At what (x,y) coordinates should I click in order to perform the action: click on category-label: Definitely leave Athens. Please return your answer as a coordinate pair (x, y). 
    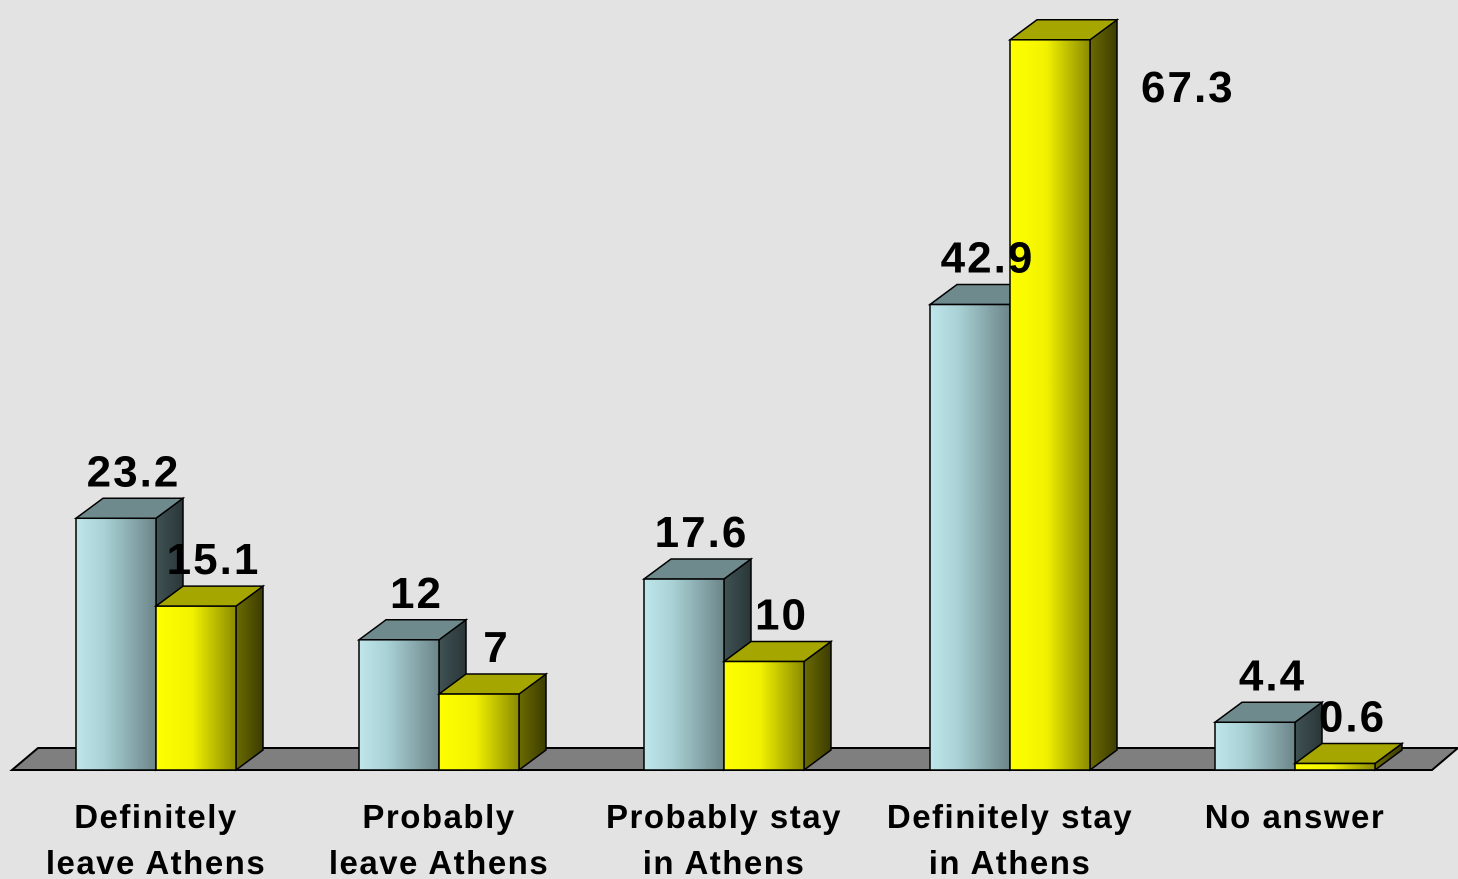
    Looking at the image, I should click on (156, 838).